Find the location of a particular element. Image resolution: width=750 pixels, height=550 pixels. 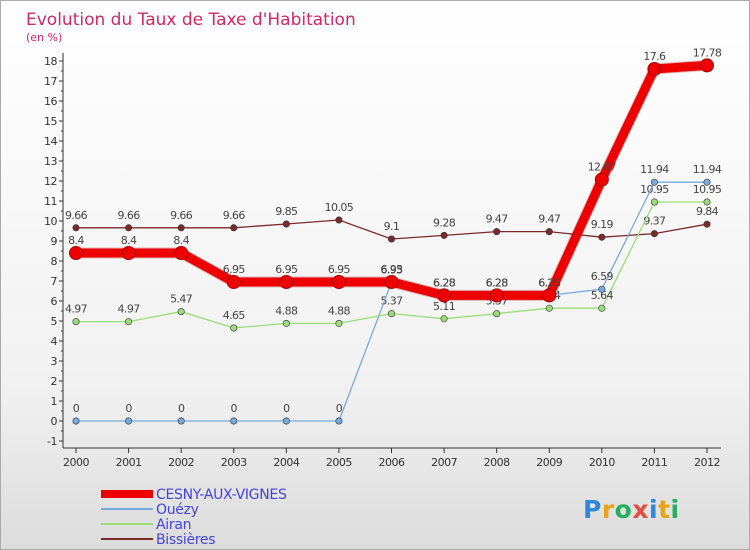

data-label: 6.93 is located at coordinates (391, 269).